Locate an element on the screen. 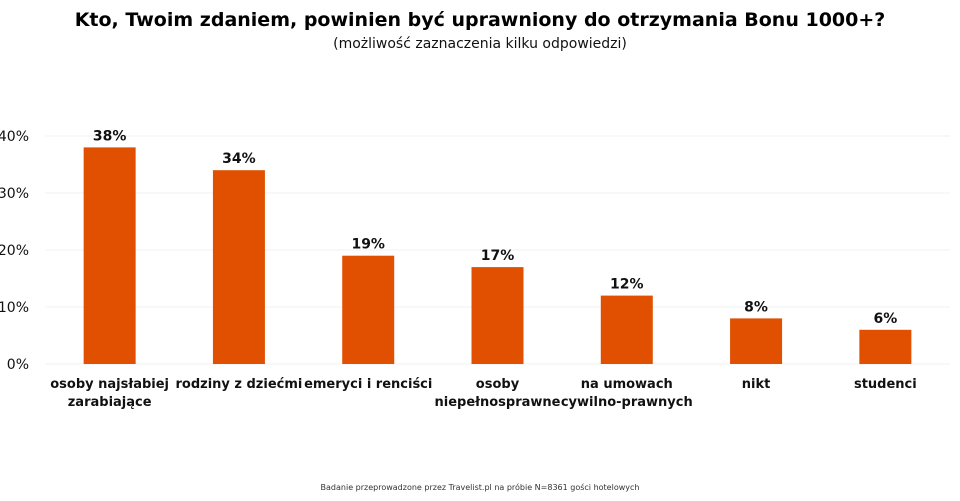  x-category-label: emeryci i renciści is located at coordinates (368, 384).